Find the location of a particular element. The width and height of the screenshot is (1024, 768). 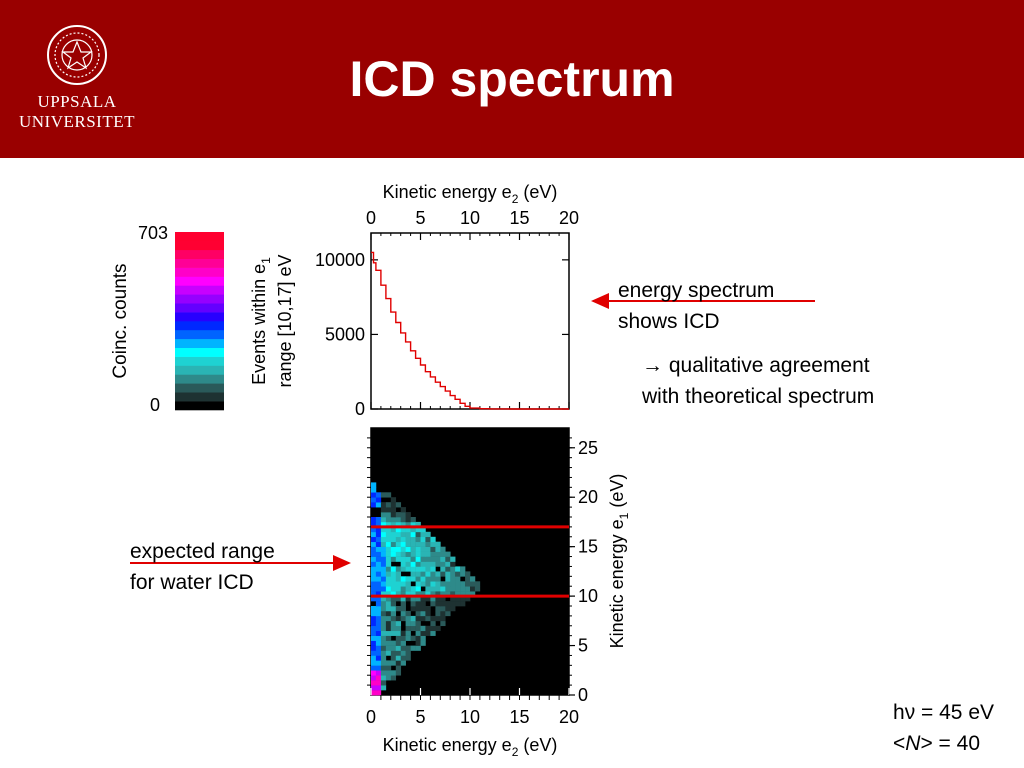

heatmap-x-axis-title: Kinetic energy e2 (eV) is located at coordinates (470, 747).